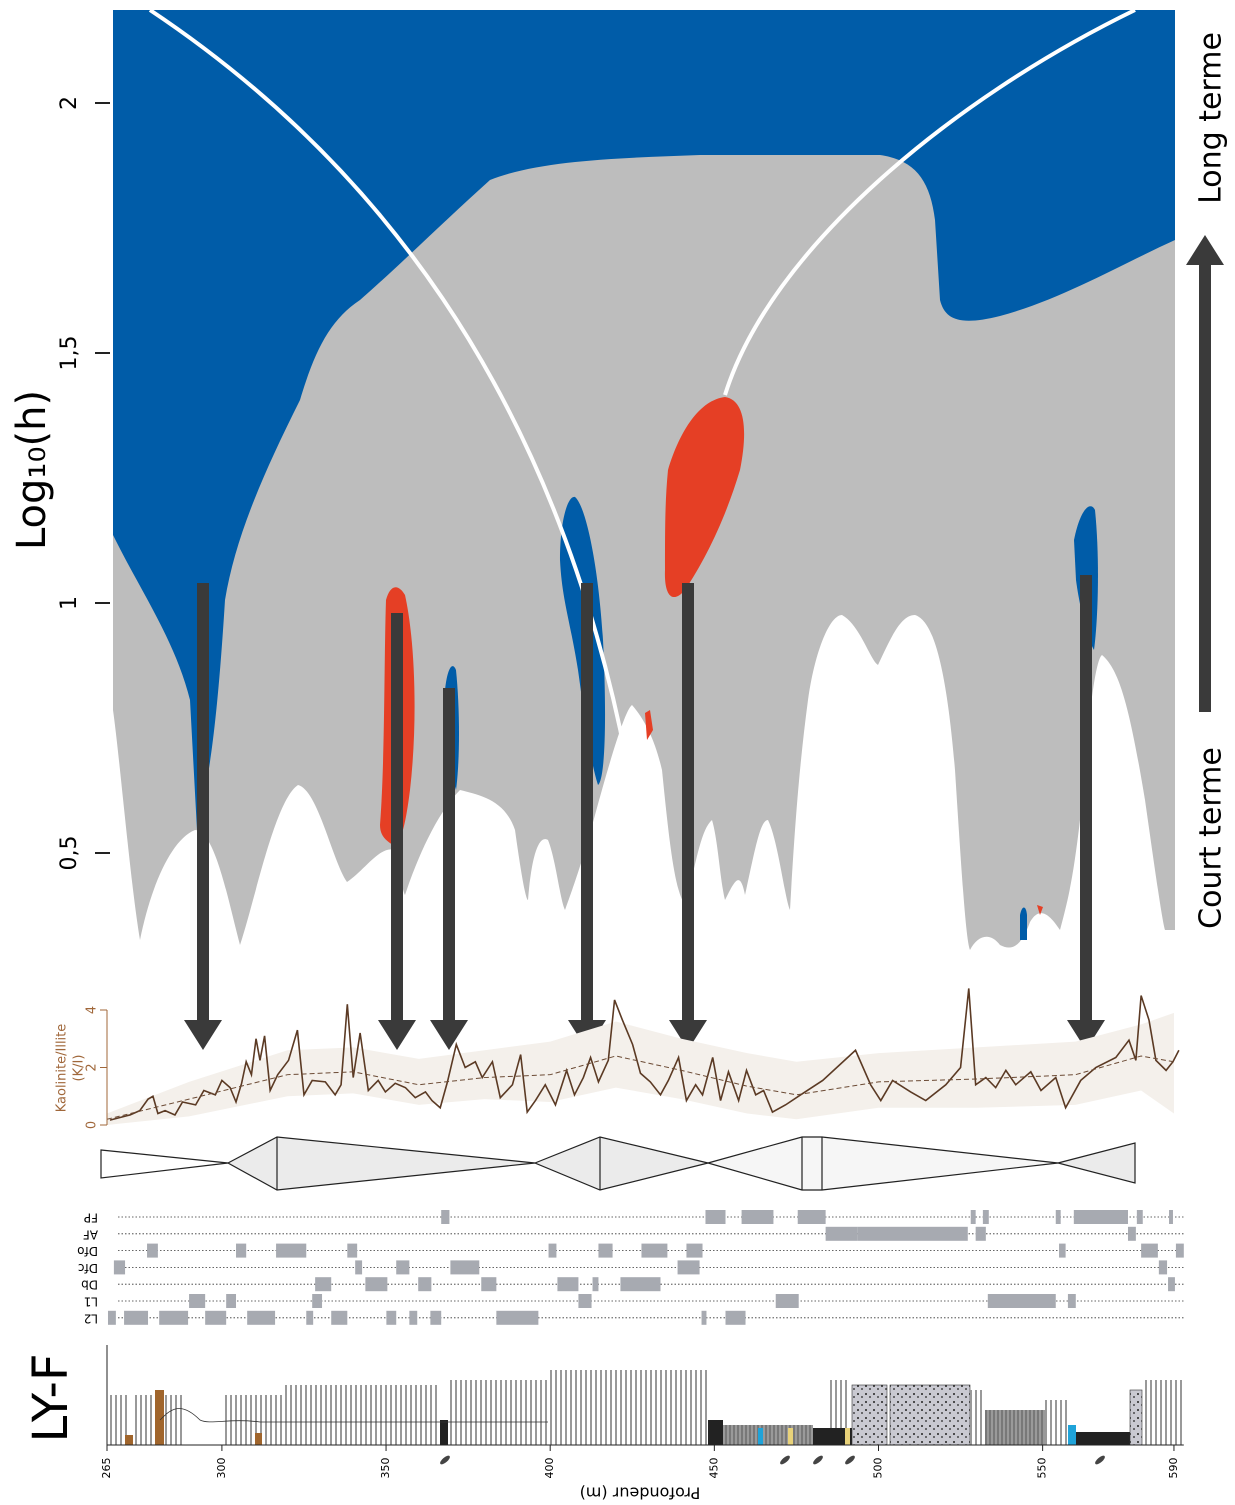 Image resolution: width=1235 pixels, height=1505 pixels. I want to click on y-tick-label: 1, so click(69, 603).